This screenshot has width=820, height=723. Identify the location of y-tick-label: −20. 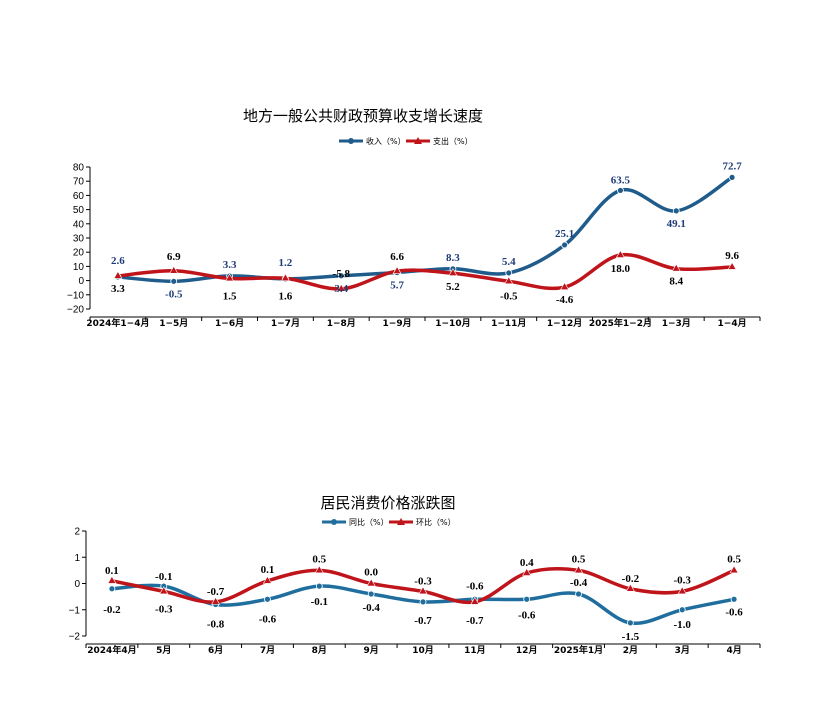
(75, 310).